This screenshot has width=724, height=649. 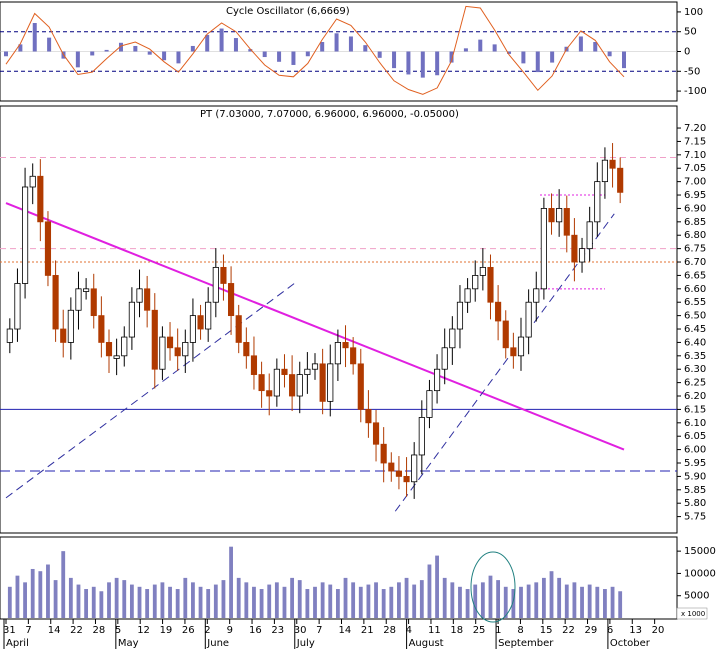 What do you see at coordinates (695, 463) in the screenshot?
I see `price-tick-label: 5.95` at bounding box center [695, 463].